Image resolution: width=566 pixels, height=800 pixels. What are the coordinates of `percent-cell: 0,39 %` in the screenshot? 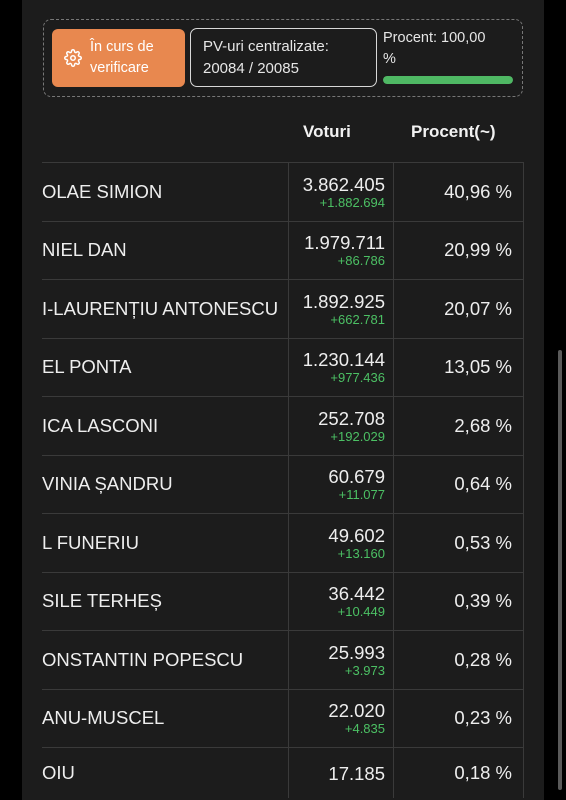 It's located at (483, 601).